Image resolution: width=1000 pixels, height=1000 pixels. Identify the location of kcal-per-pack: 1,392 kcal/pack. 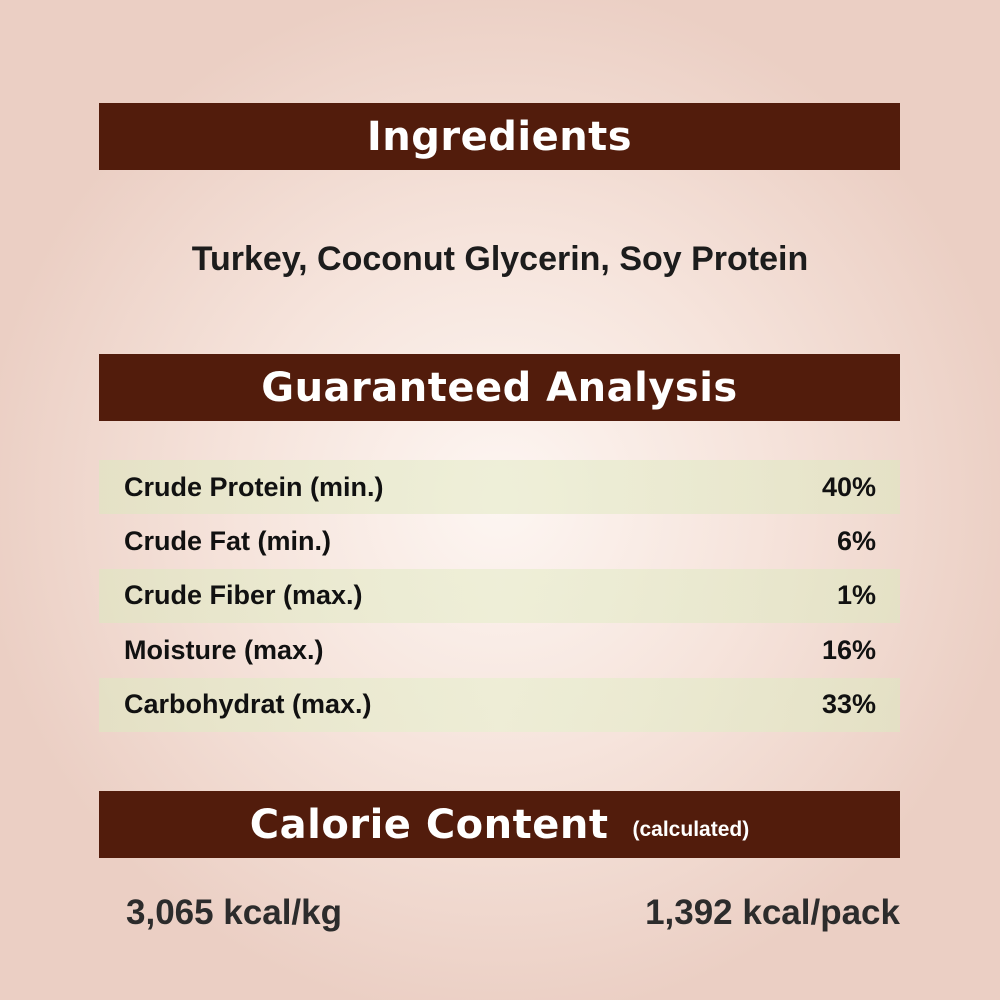
(772, 912).